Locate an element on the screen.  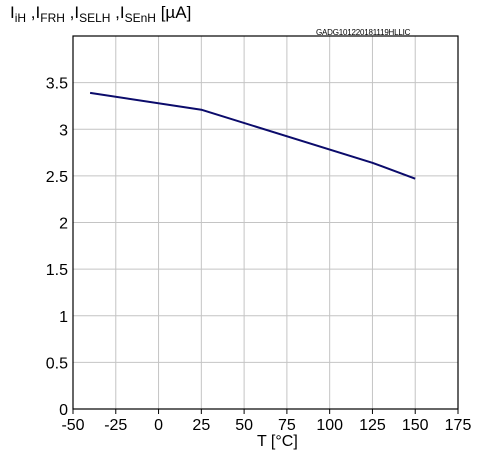
x-tick-label: -25 is located at coordinates (115, 425).